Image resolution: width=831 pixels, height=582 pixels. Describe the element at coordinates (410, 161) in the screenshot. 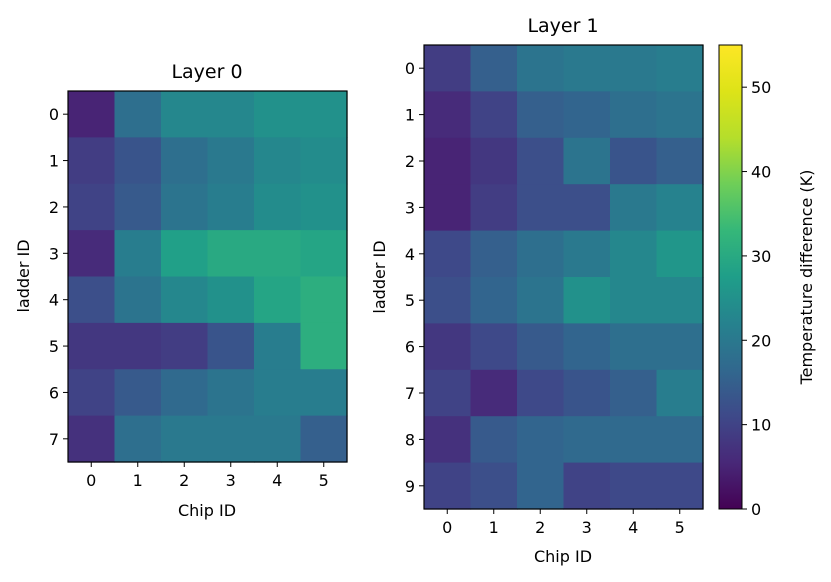

I see `y-tick-label: 2` at that location.